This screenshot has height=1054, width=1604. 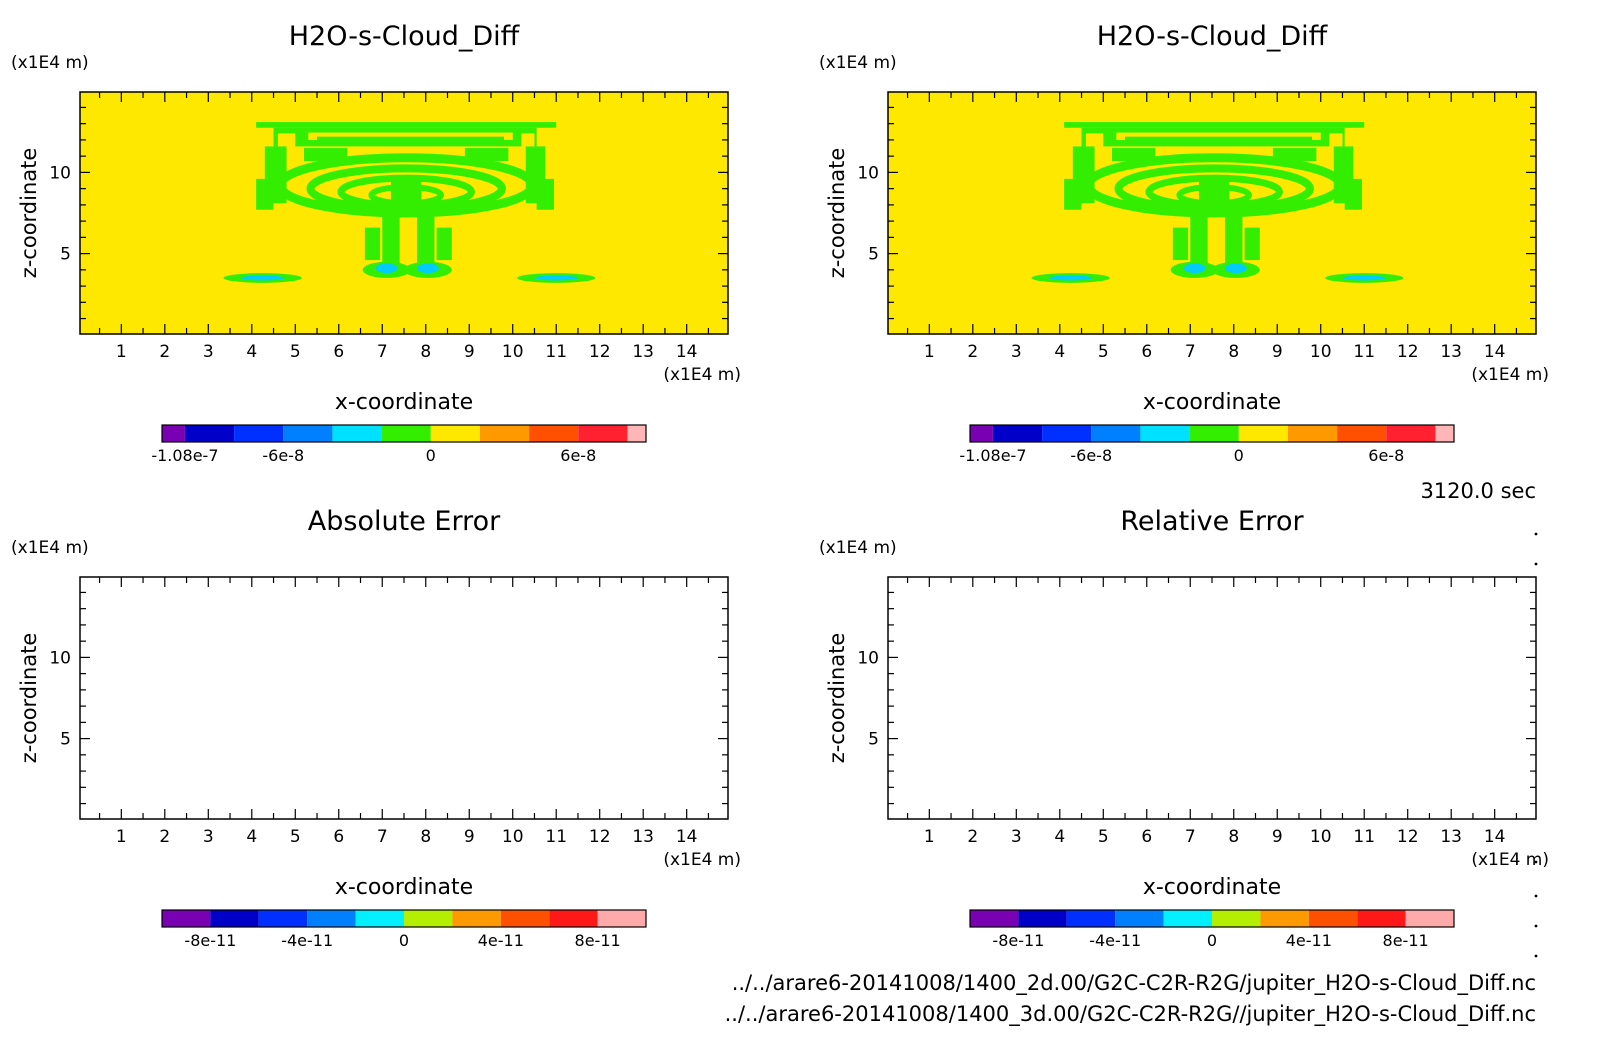 What do you see at coordinates (1213, 36) in the screenshot?
I see `panel-title: H2O-s-Cloud_Diff` at bounding box center [1213, 36].